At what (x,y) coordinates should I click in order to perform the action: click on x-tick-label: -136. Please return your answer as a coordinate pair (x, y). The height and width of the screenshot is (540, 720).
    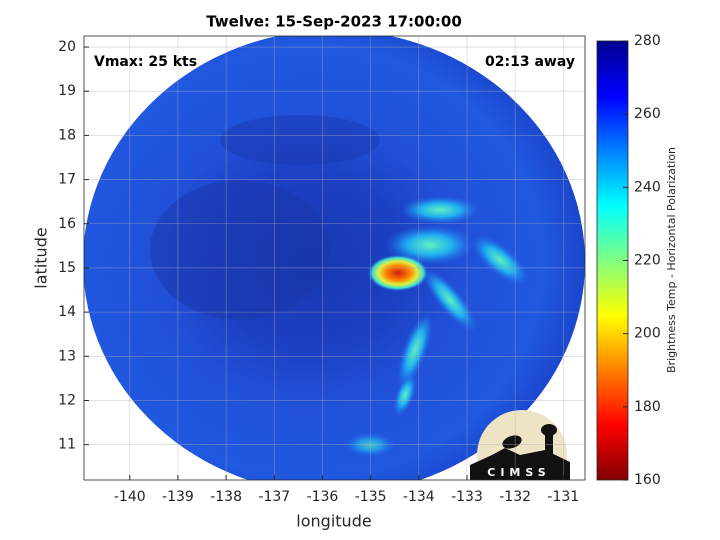
    Looking at the image, I should click on (323, 497).